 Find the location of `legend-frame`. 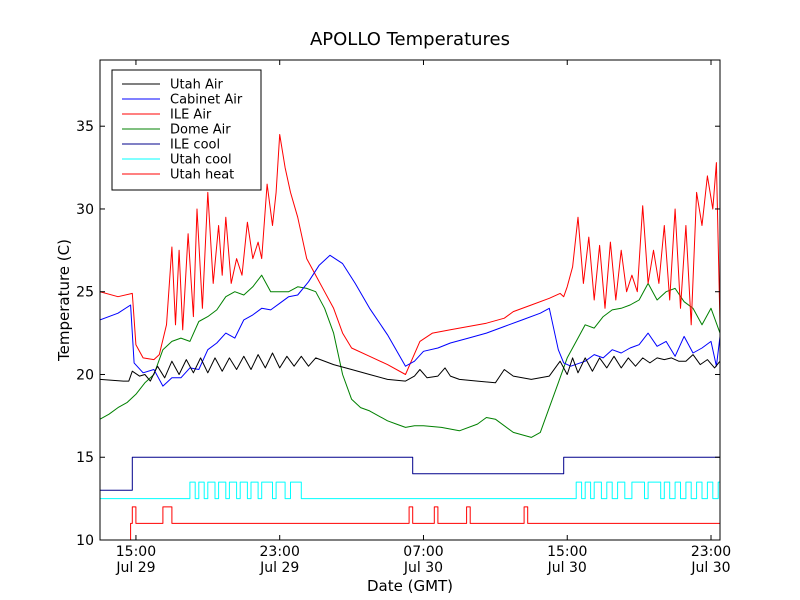

legend-frame is located at coordinates (186, 130).